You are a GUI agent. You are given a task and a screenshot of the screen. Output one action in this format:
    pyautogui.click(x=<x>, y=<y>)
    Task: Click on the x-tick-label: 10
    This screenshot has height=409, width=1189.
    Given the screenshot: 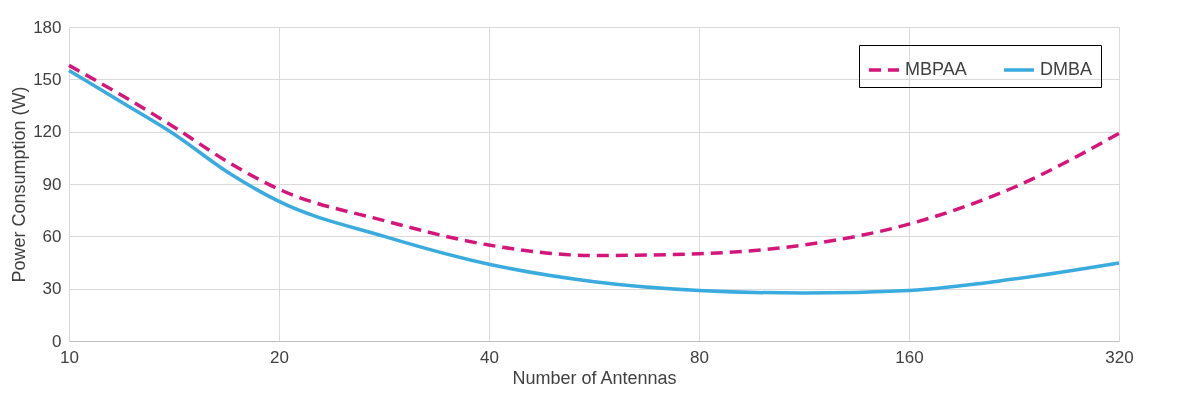 What is the action you would take?
    pyautogui.click(x=69, y=357)
    